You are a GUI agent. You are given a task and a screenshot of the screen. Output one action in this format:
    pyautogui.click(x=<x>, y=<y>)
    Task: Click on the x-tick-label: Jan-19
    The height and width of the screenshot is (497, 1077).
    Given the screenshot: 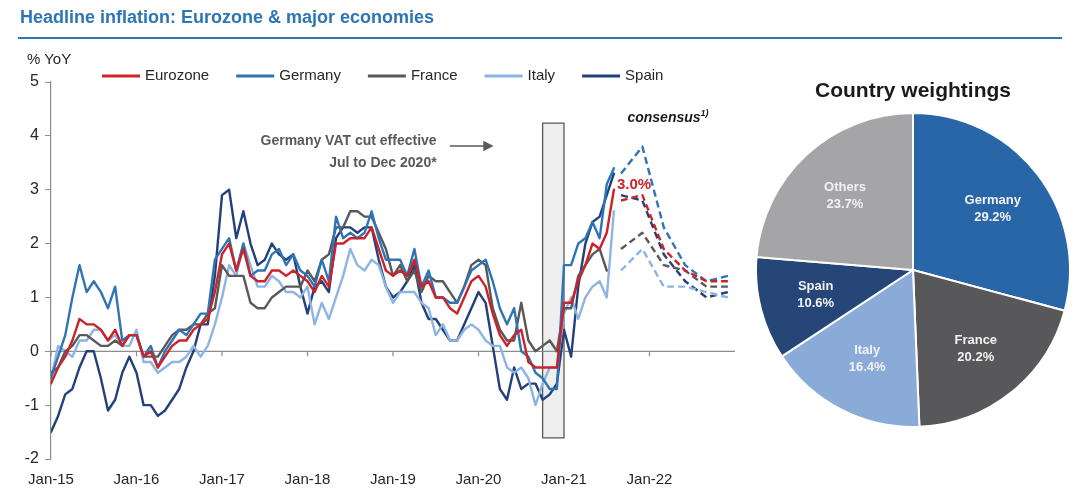 What is the action you would take?
    pyautogui.click(x=393, y=479)
    